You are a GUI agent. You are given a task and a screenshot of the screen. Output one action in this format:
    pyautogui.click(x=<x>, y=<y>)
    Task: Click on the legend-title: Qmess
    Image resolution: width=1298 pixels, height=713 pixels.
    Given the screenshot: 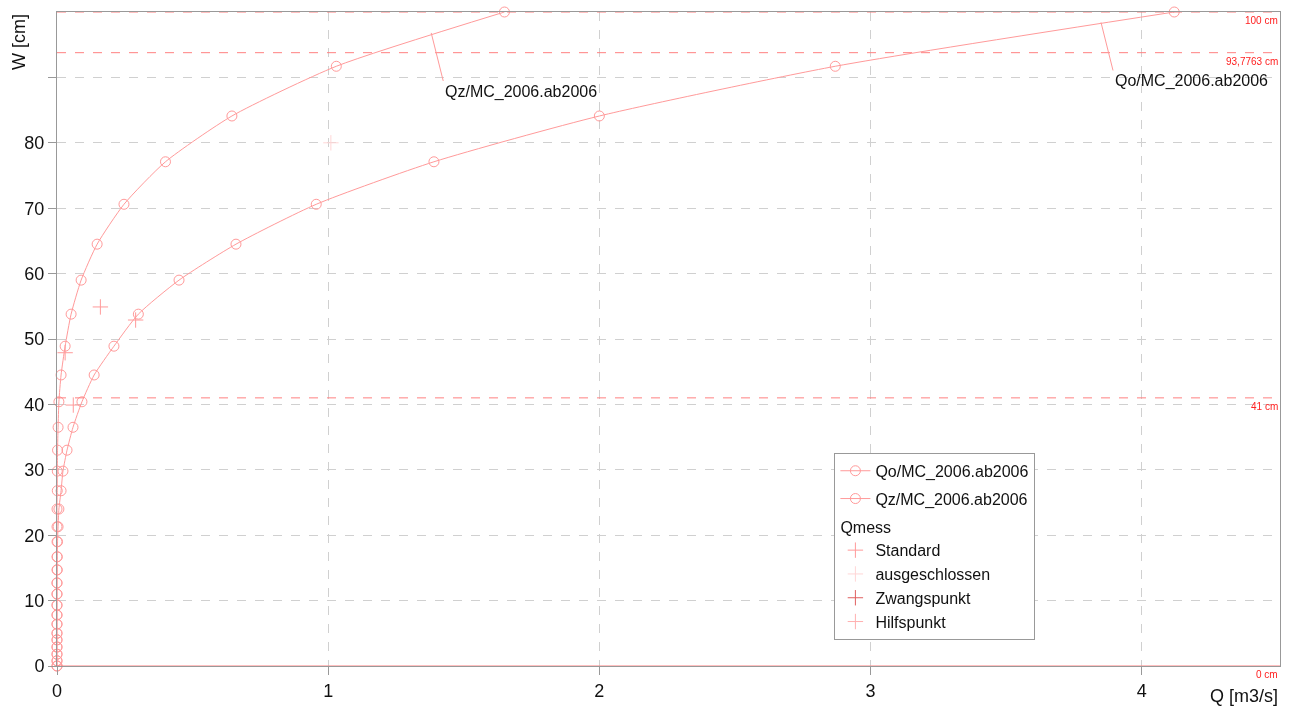 What is the action you would take?
    pyautogui.click(x=866, y=527)
    